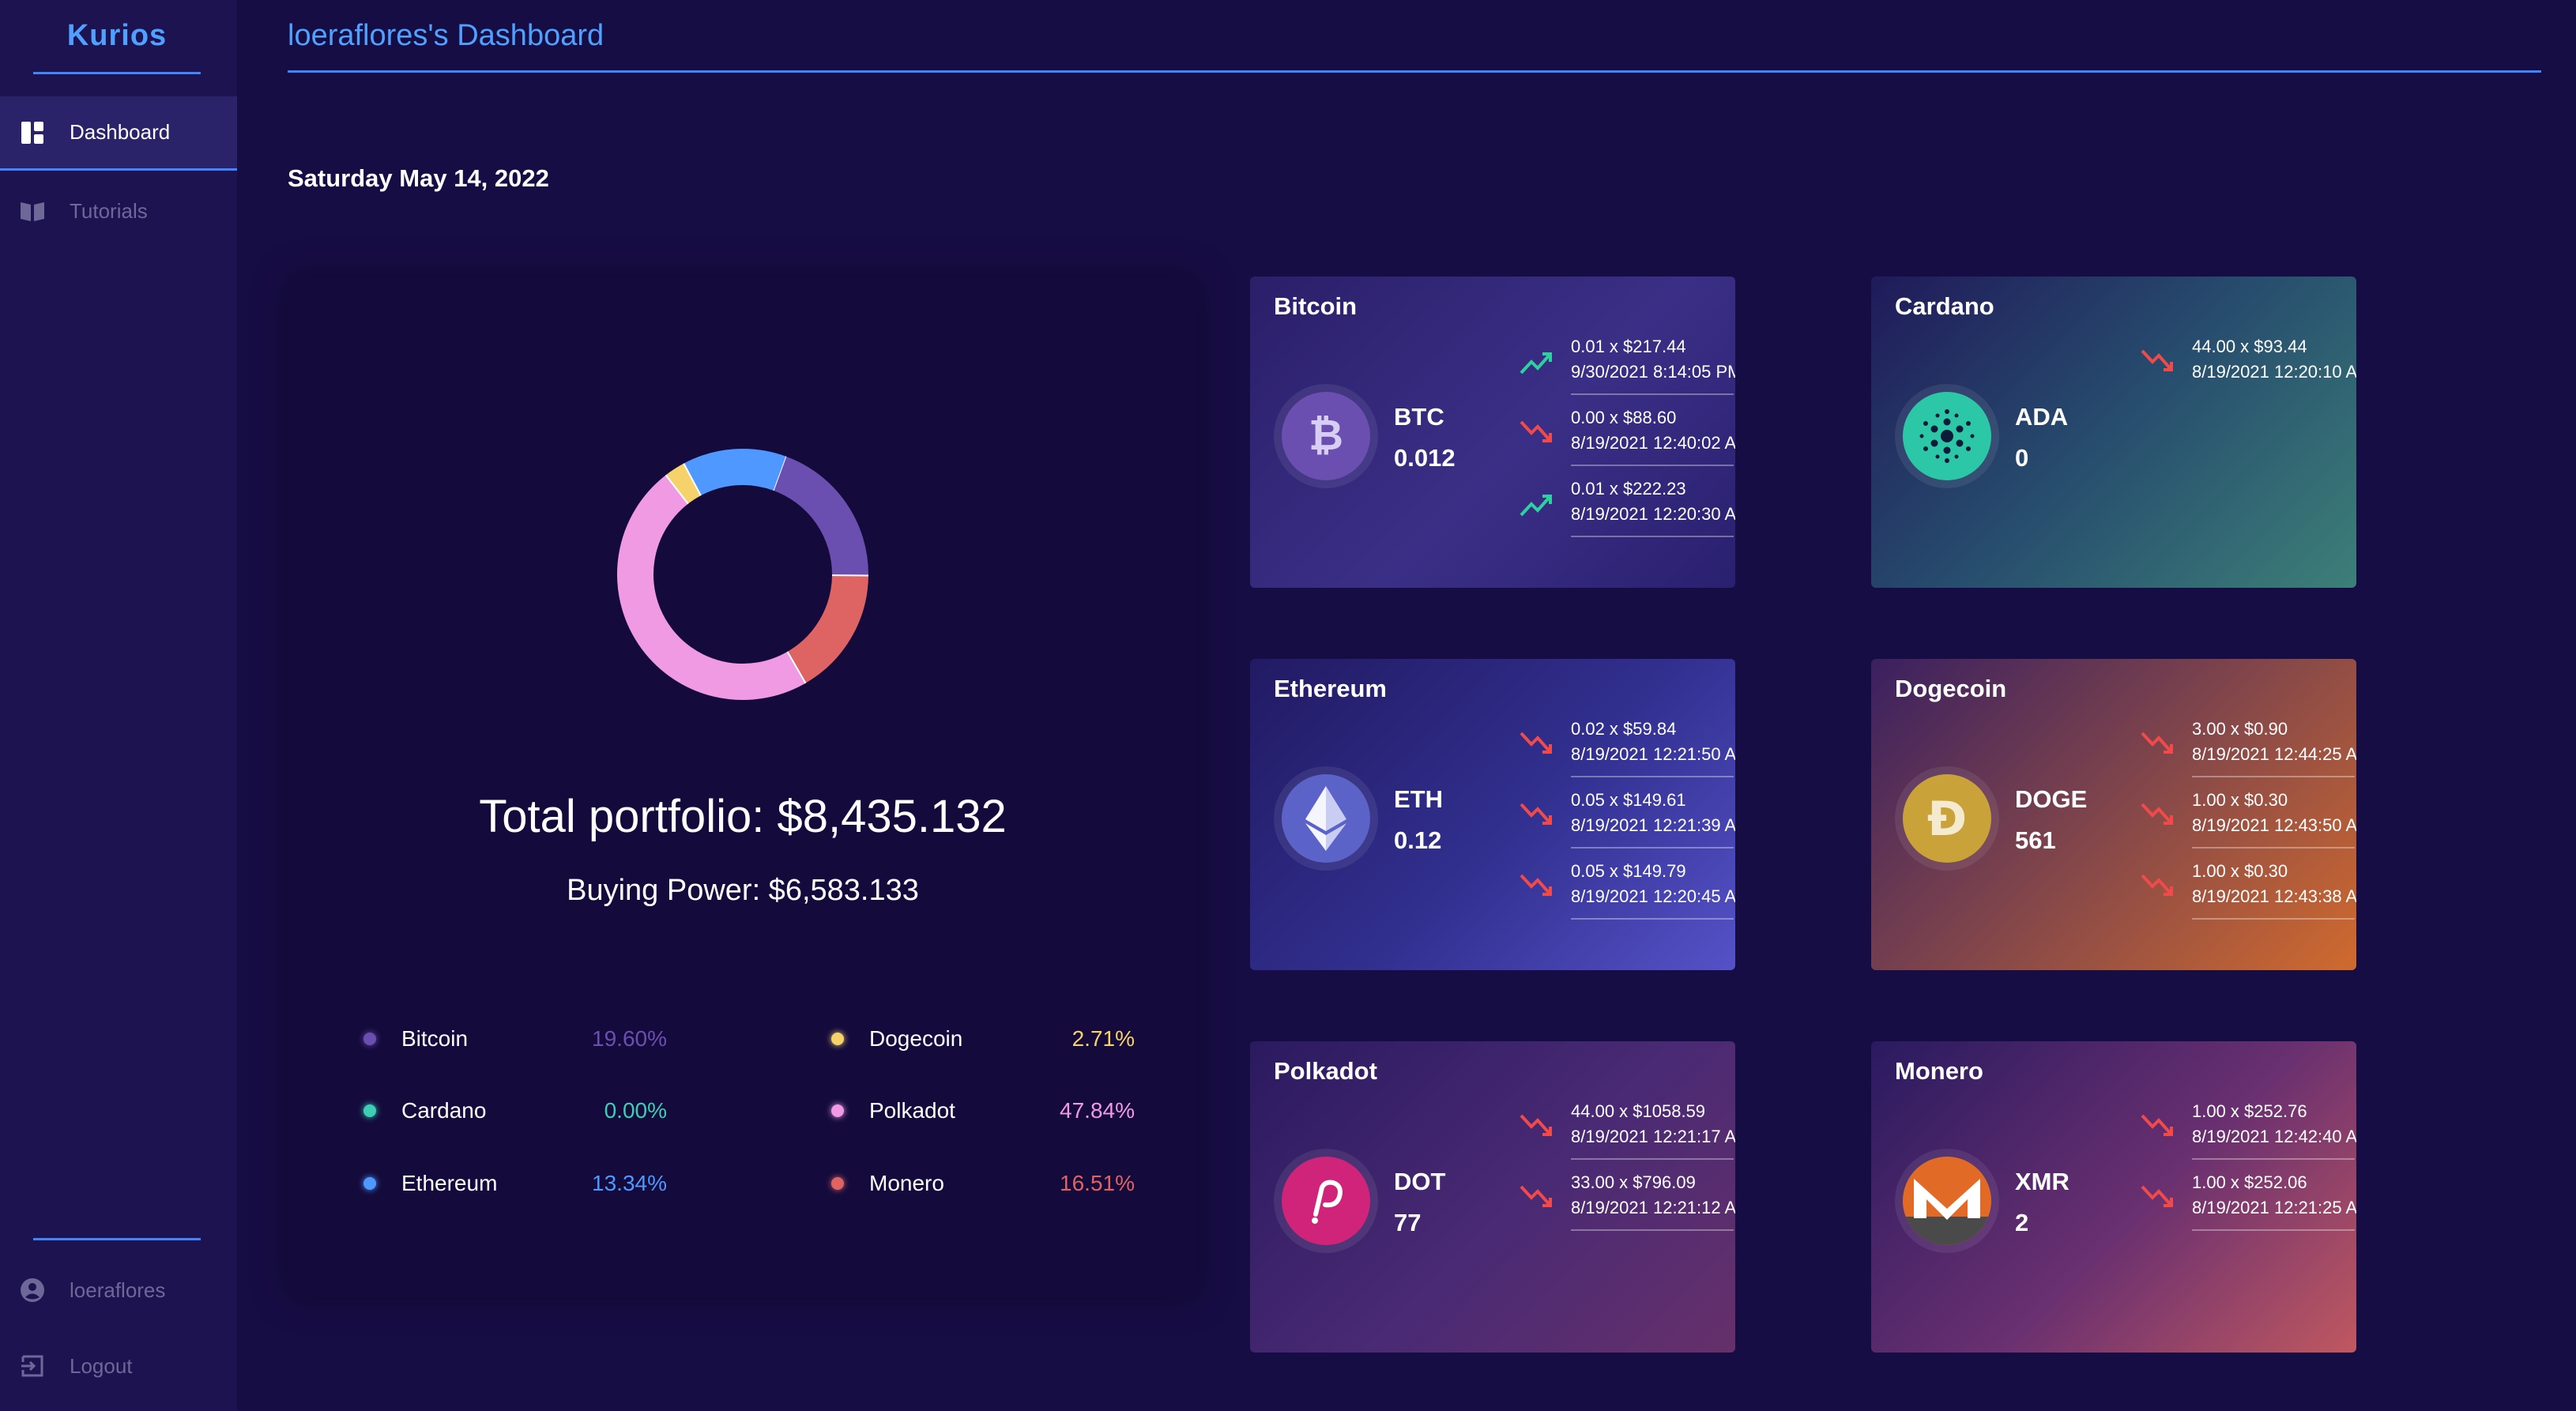  What do you see at coordinates (1638, 1111) in the screenshot?
I see `transaction-amount: 44.00 x $1058.59` at bounding box center [1638, 1111].